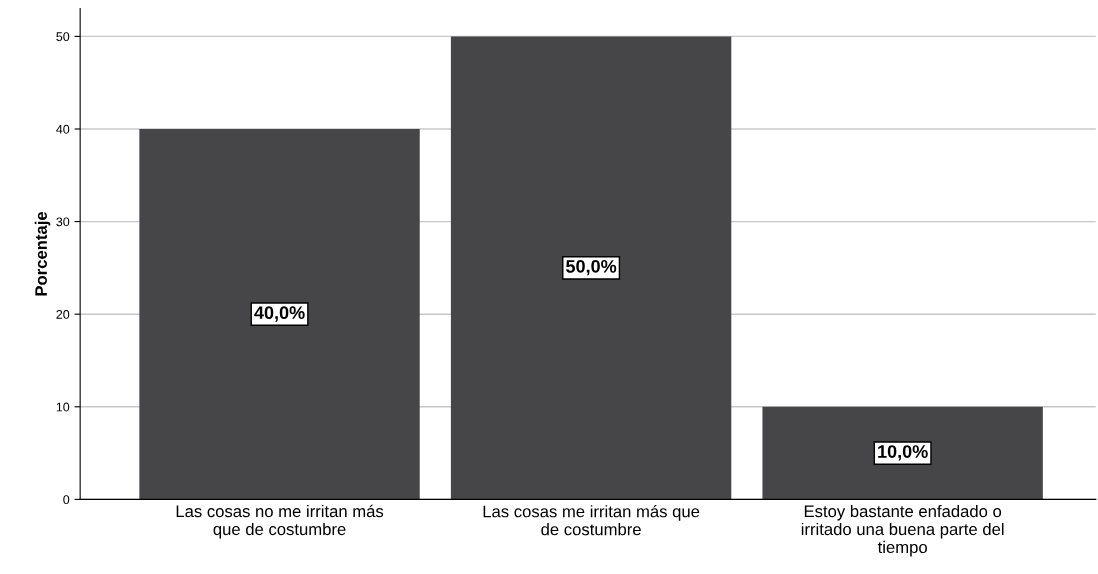 Image resolution: width=1098 pixels, height=574 pixels. I want to click on y-tick-label: 0, so click(66, 500).